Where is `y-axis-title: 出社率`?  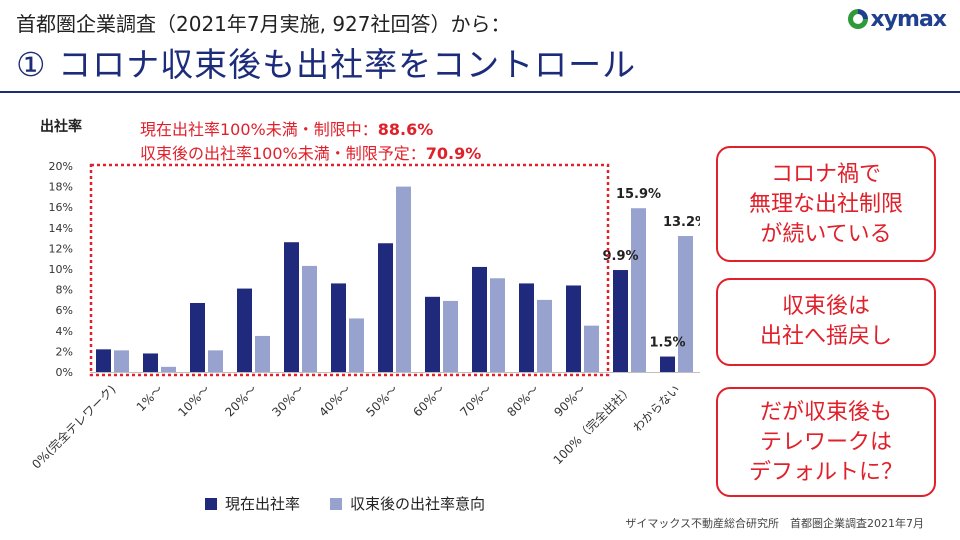 y-axis-title: 出社率 is located at coordinates (61, 126).